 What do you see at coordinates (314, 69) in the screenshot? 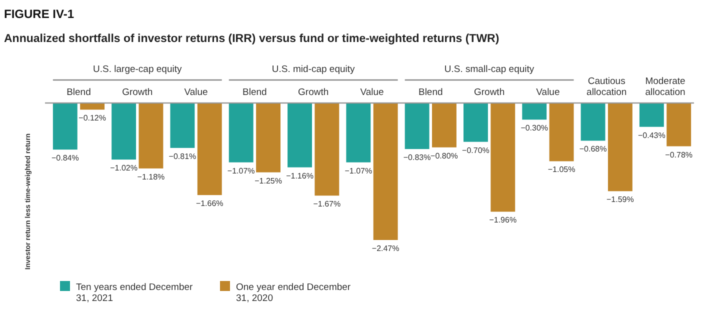
I see `text: U.S. mid-cap equity` at bounding box center [314, 69].